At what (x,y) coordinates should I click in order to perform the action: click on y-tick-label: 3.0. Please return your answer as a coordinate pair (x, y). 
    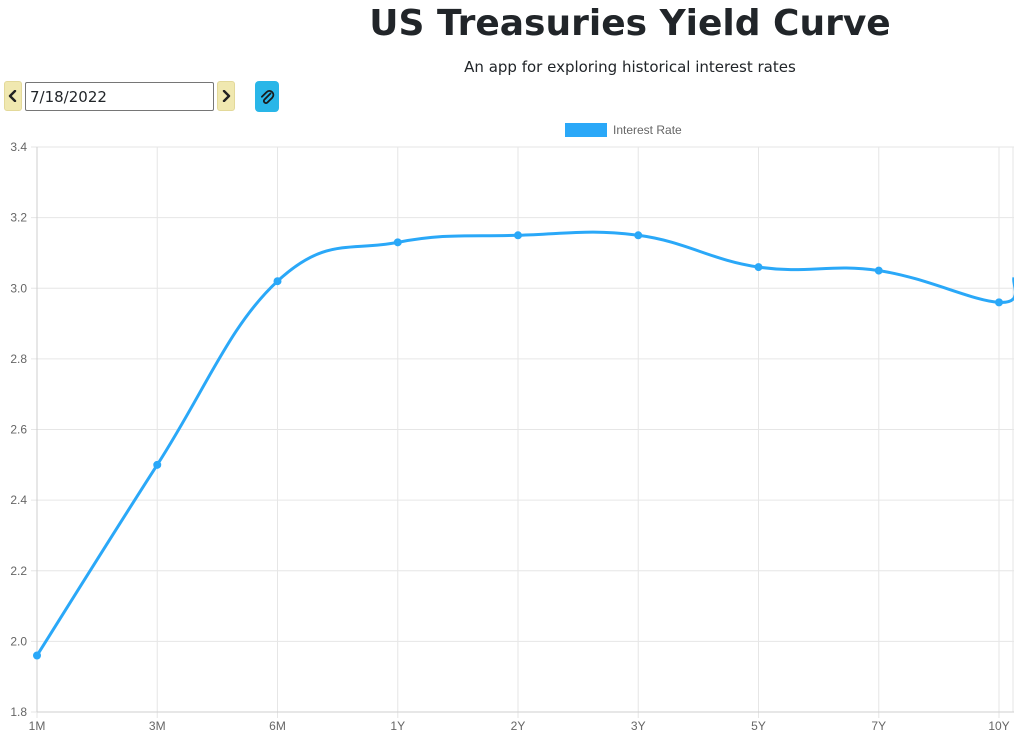
    Looking at the image, I should click on (18, 288).